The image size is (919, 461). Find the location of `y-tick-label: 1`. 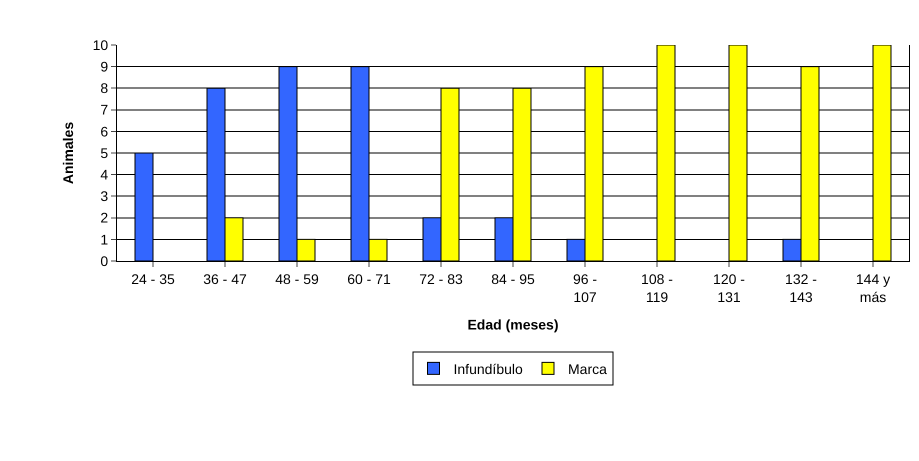

y-tick-label: 1 is located at coordinates (104, 239).